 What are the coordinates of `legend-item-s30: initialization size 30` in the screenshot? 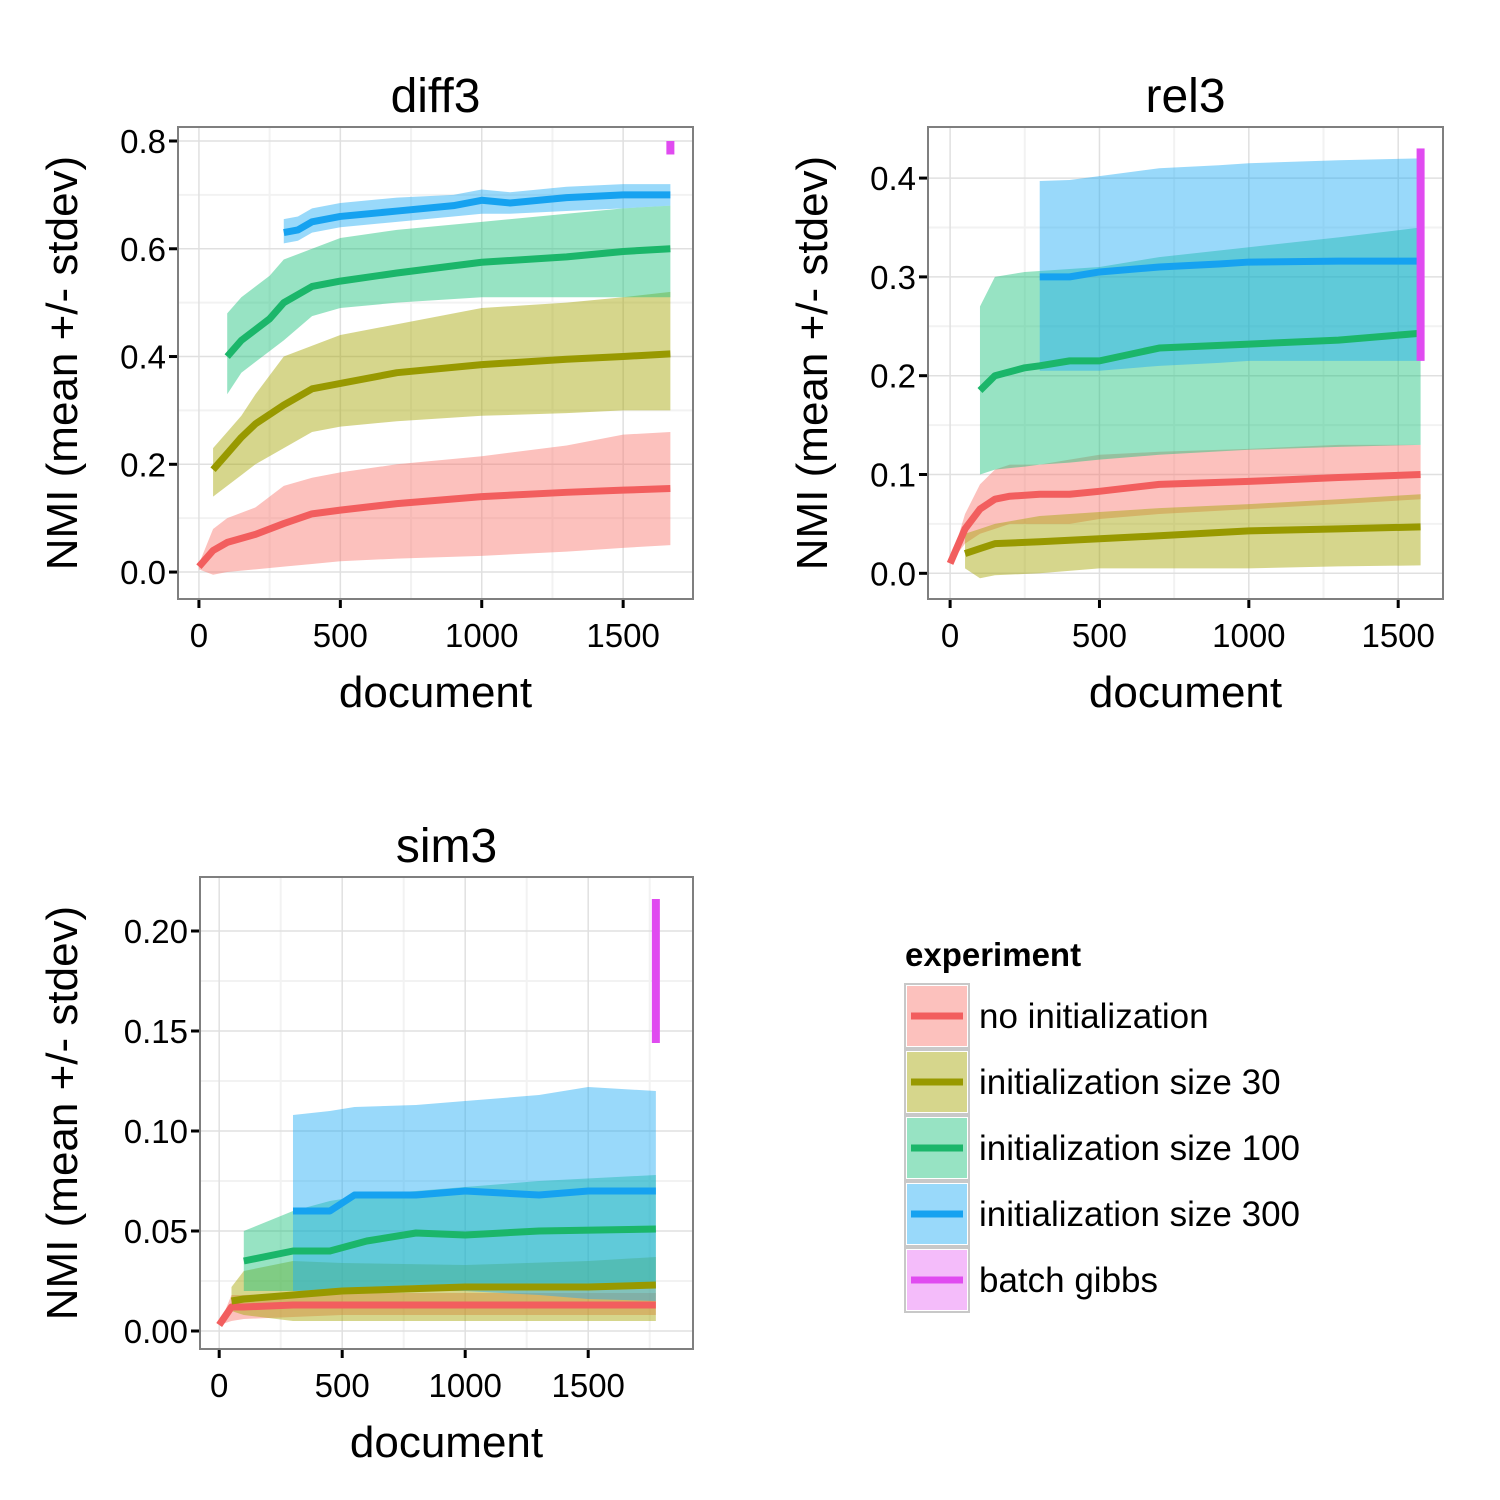 It's located at (1092, 1082).